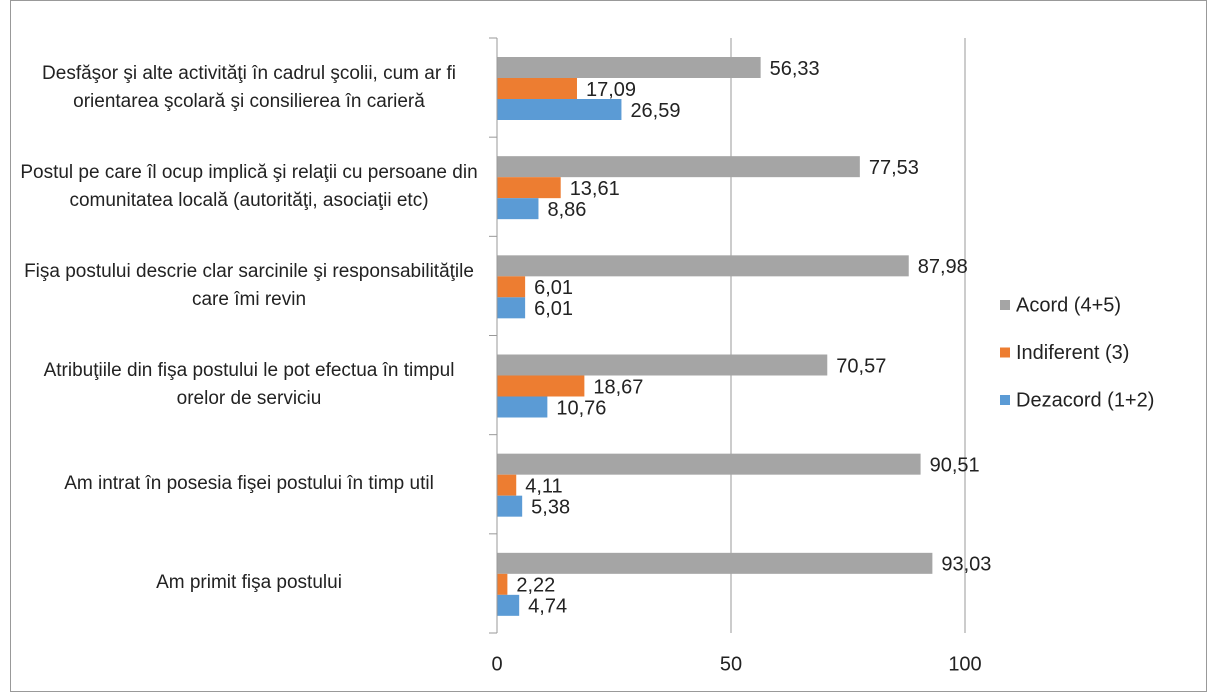  What do you see at coordinates (547, 607) in the screenshot?
I see `value-label: 4,74` at bounding box center [547, 607].